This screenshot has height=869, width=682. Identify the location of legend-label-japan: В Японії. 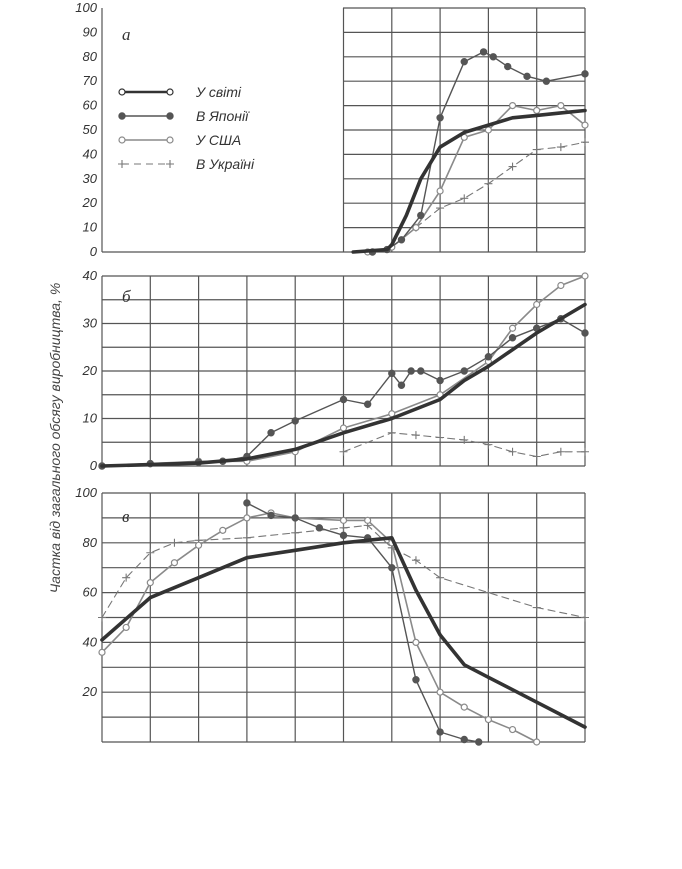
(223, 116).